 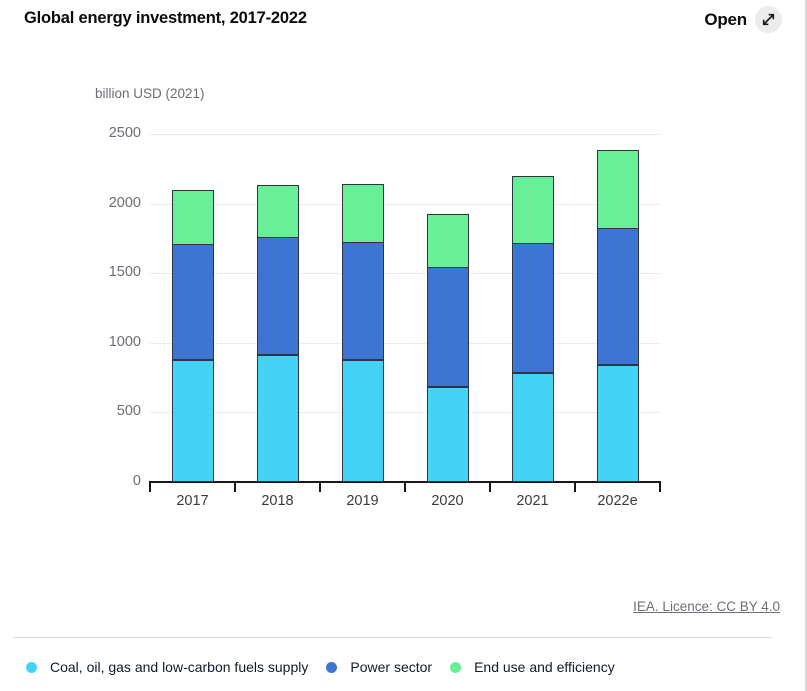 I want to click on open-button-label: Open, so click(x=725, y=19).